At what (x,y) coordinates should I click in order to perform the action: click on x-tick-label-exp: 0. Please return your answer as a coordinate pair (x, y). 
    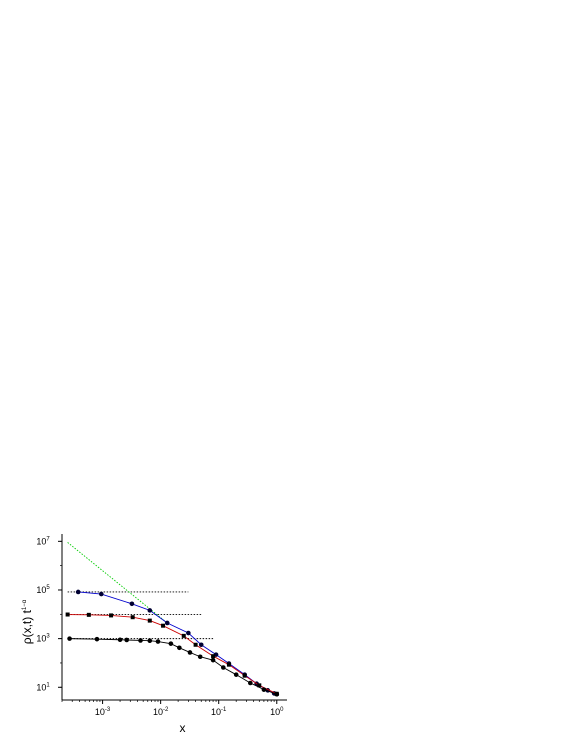
    Looking at the image, I should click on (282, 710).